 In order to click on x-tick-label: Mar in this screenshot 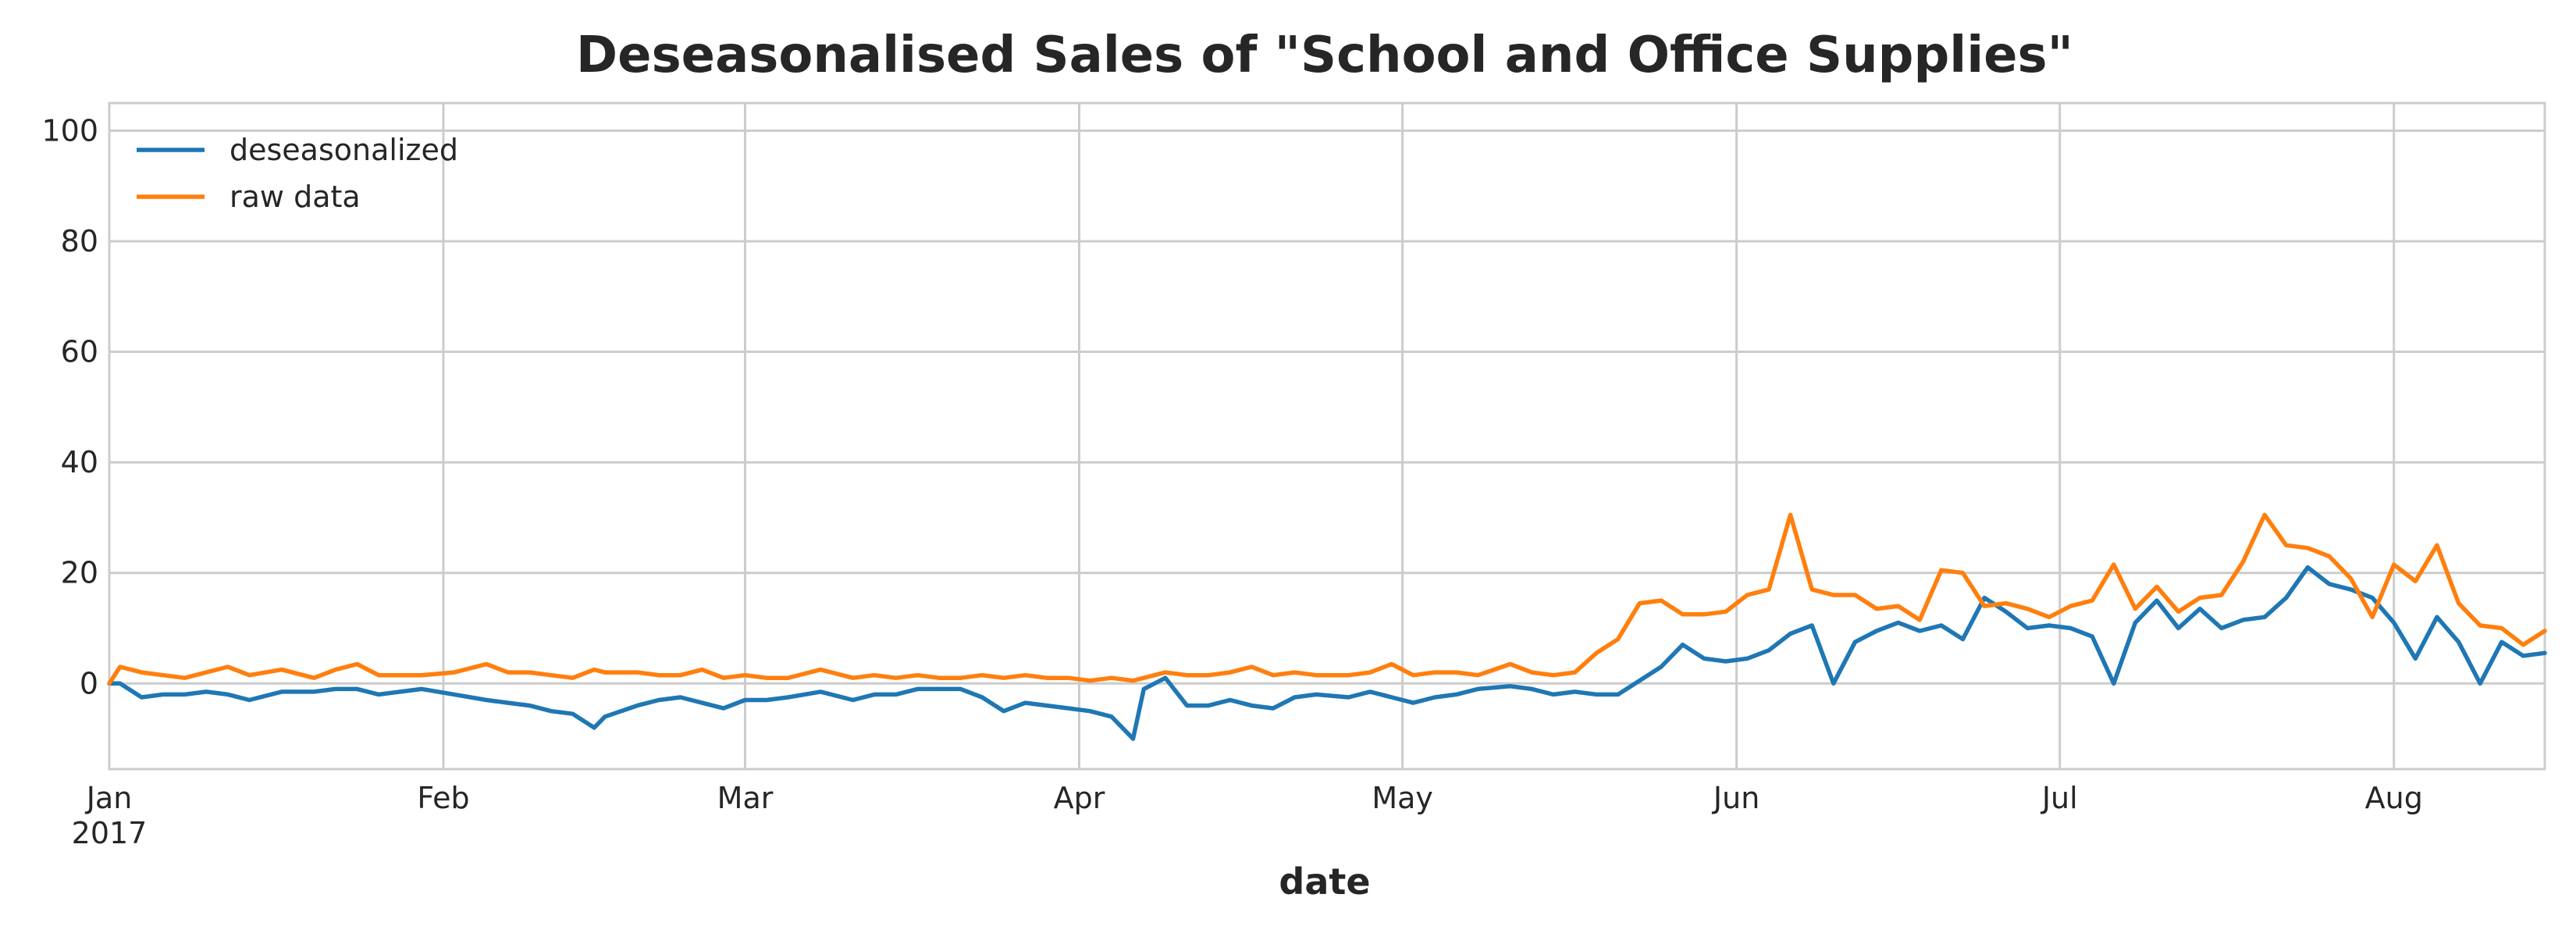, I will do `click(745, 798)`.